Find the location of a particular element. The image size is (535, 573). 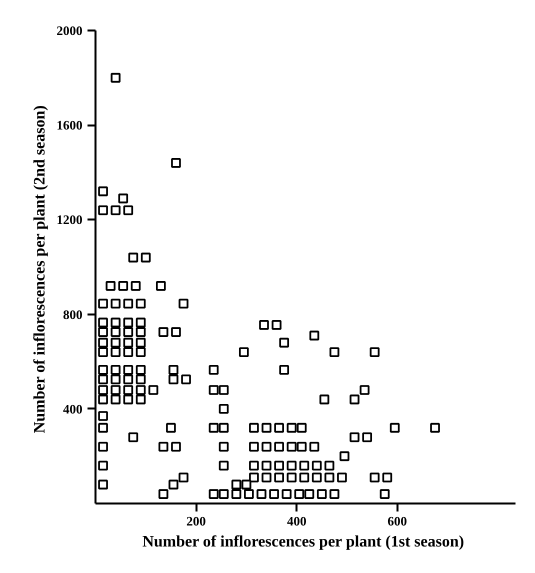

y-tick-label: 2000 is located at coordinates (69, 30).